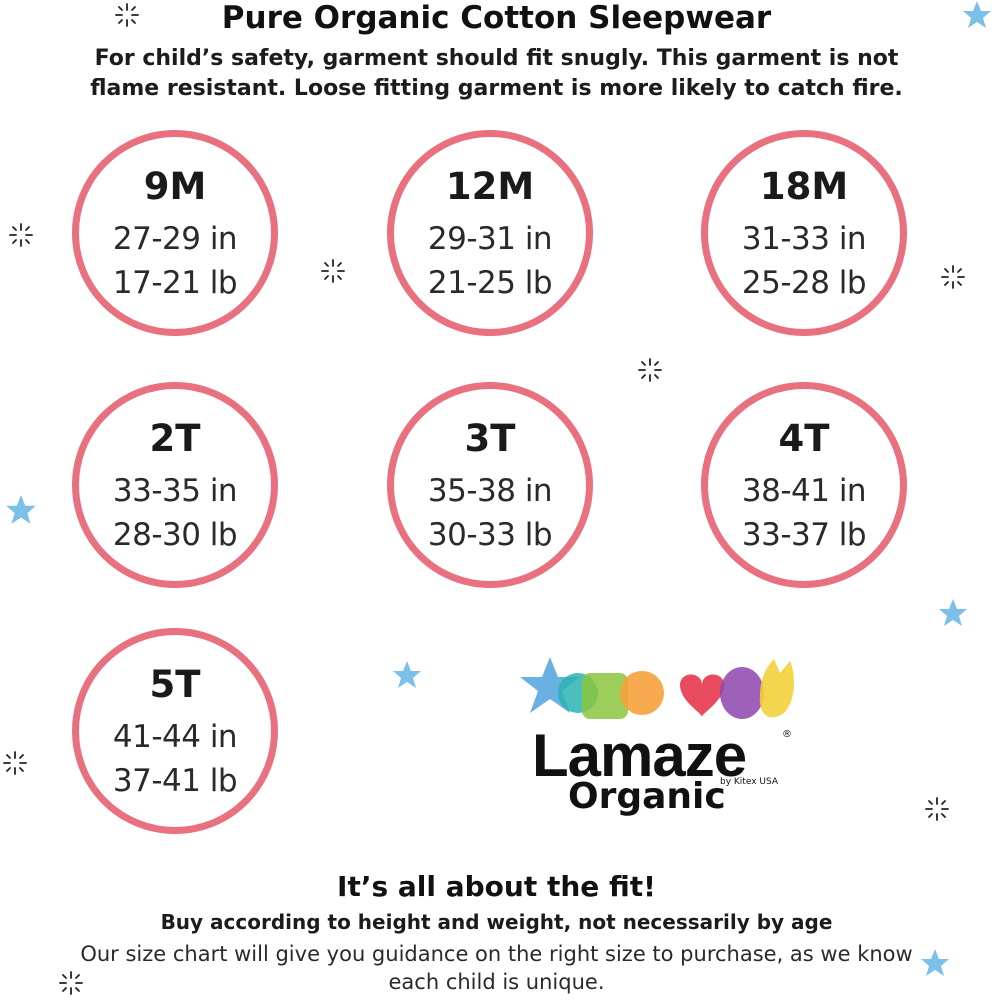 The image size is (993, 1000). Describe the element at coordinates (490, 186) in the screenshot. I see `size-label: 12M` at that location.